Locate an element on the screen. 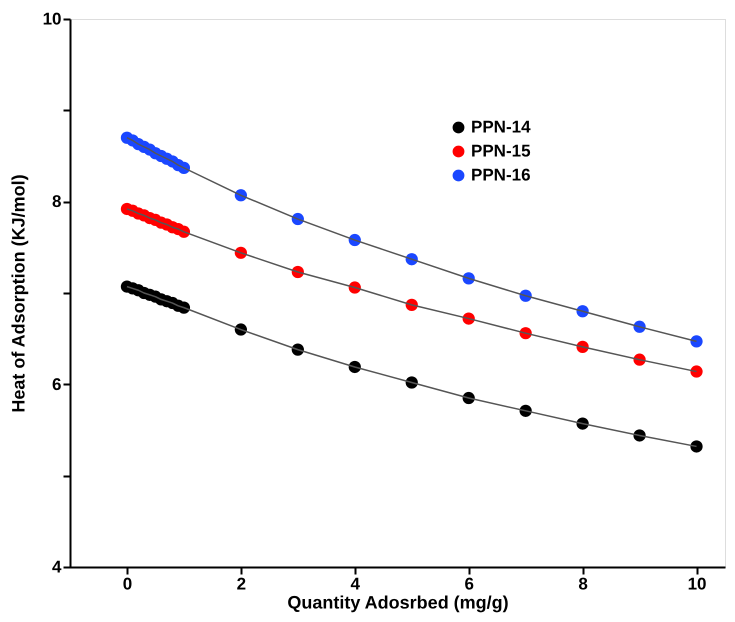 Image resolution: width=735 pixels, height=622 pixels. legend-label: PPN-14 is located at coordinates (501, 127).